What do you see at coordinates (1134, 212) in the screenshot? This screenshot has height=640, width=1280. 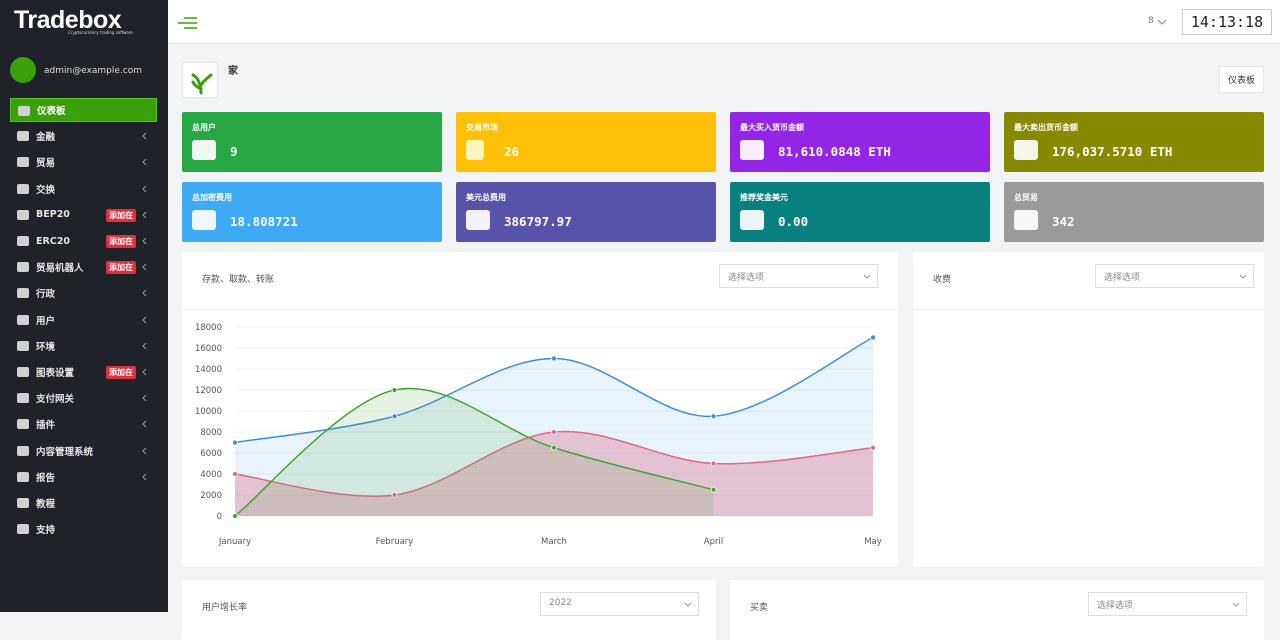 I see `stat-card: 总贸易 342` at bounding box center [1134, 212].